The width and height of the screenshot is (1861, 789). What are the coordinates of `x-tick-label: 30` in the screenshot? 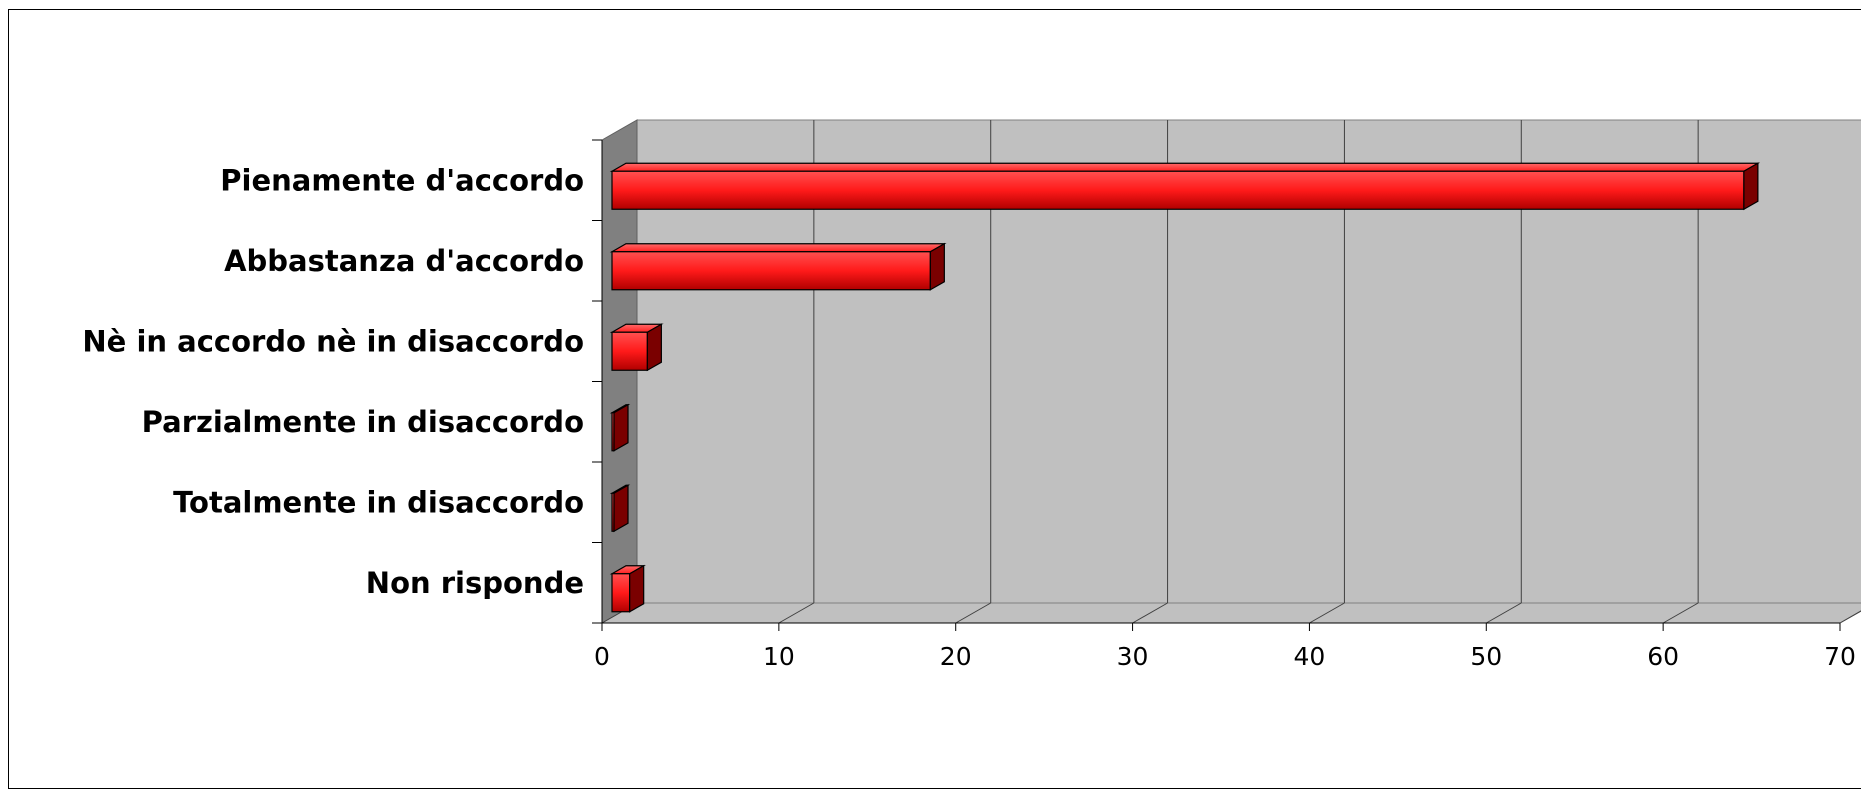 It's located at (1133, 656).